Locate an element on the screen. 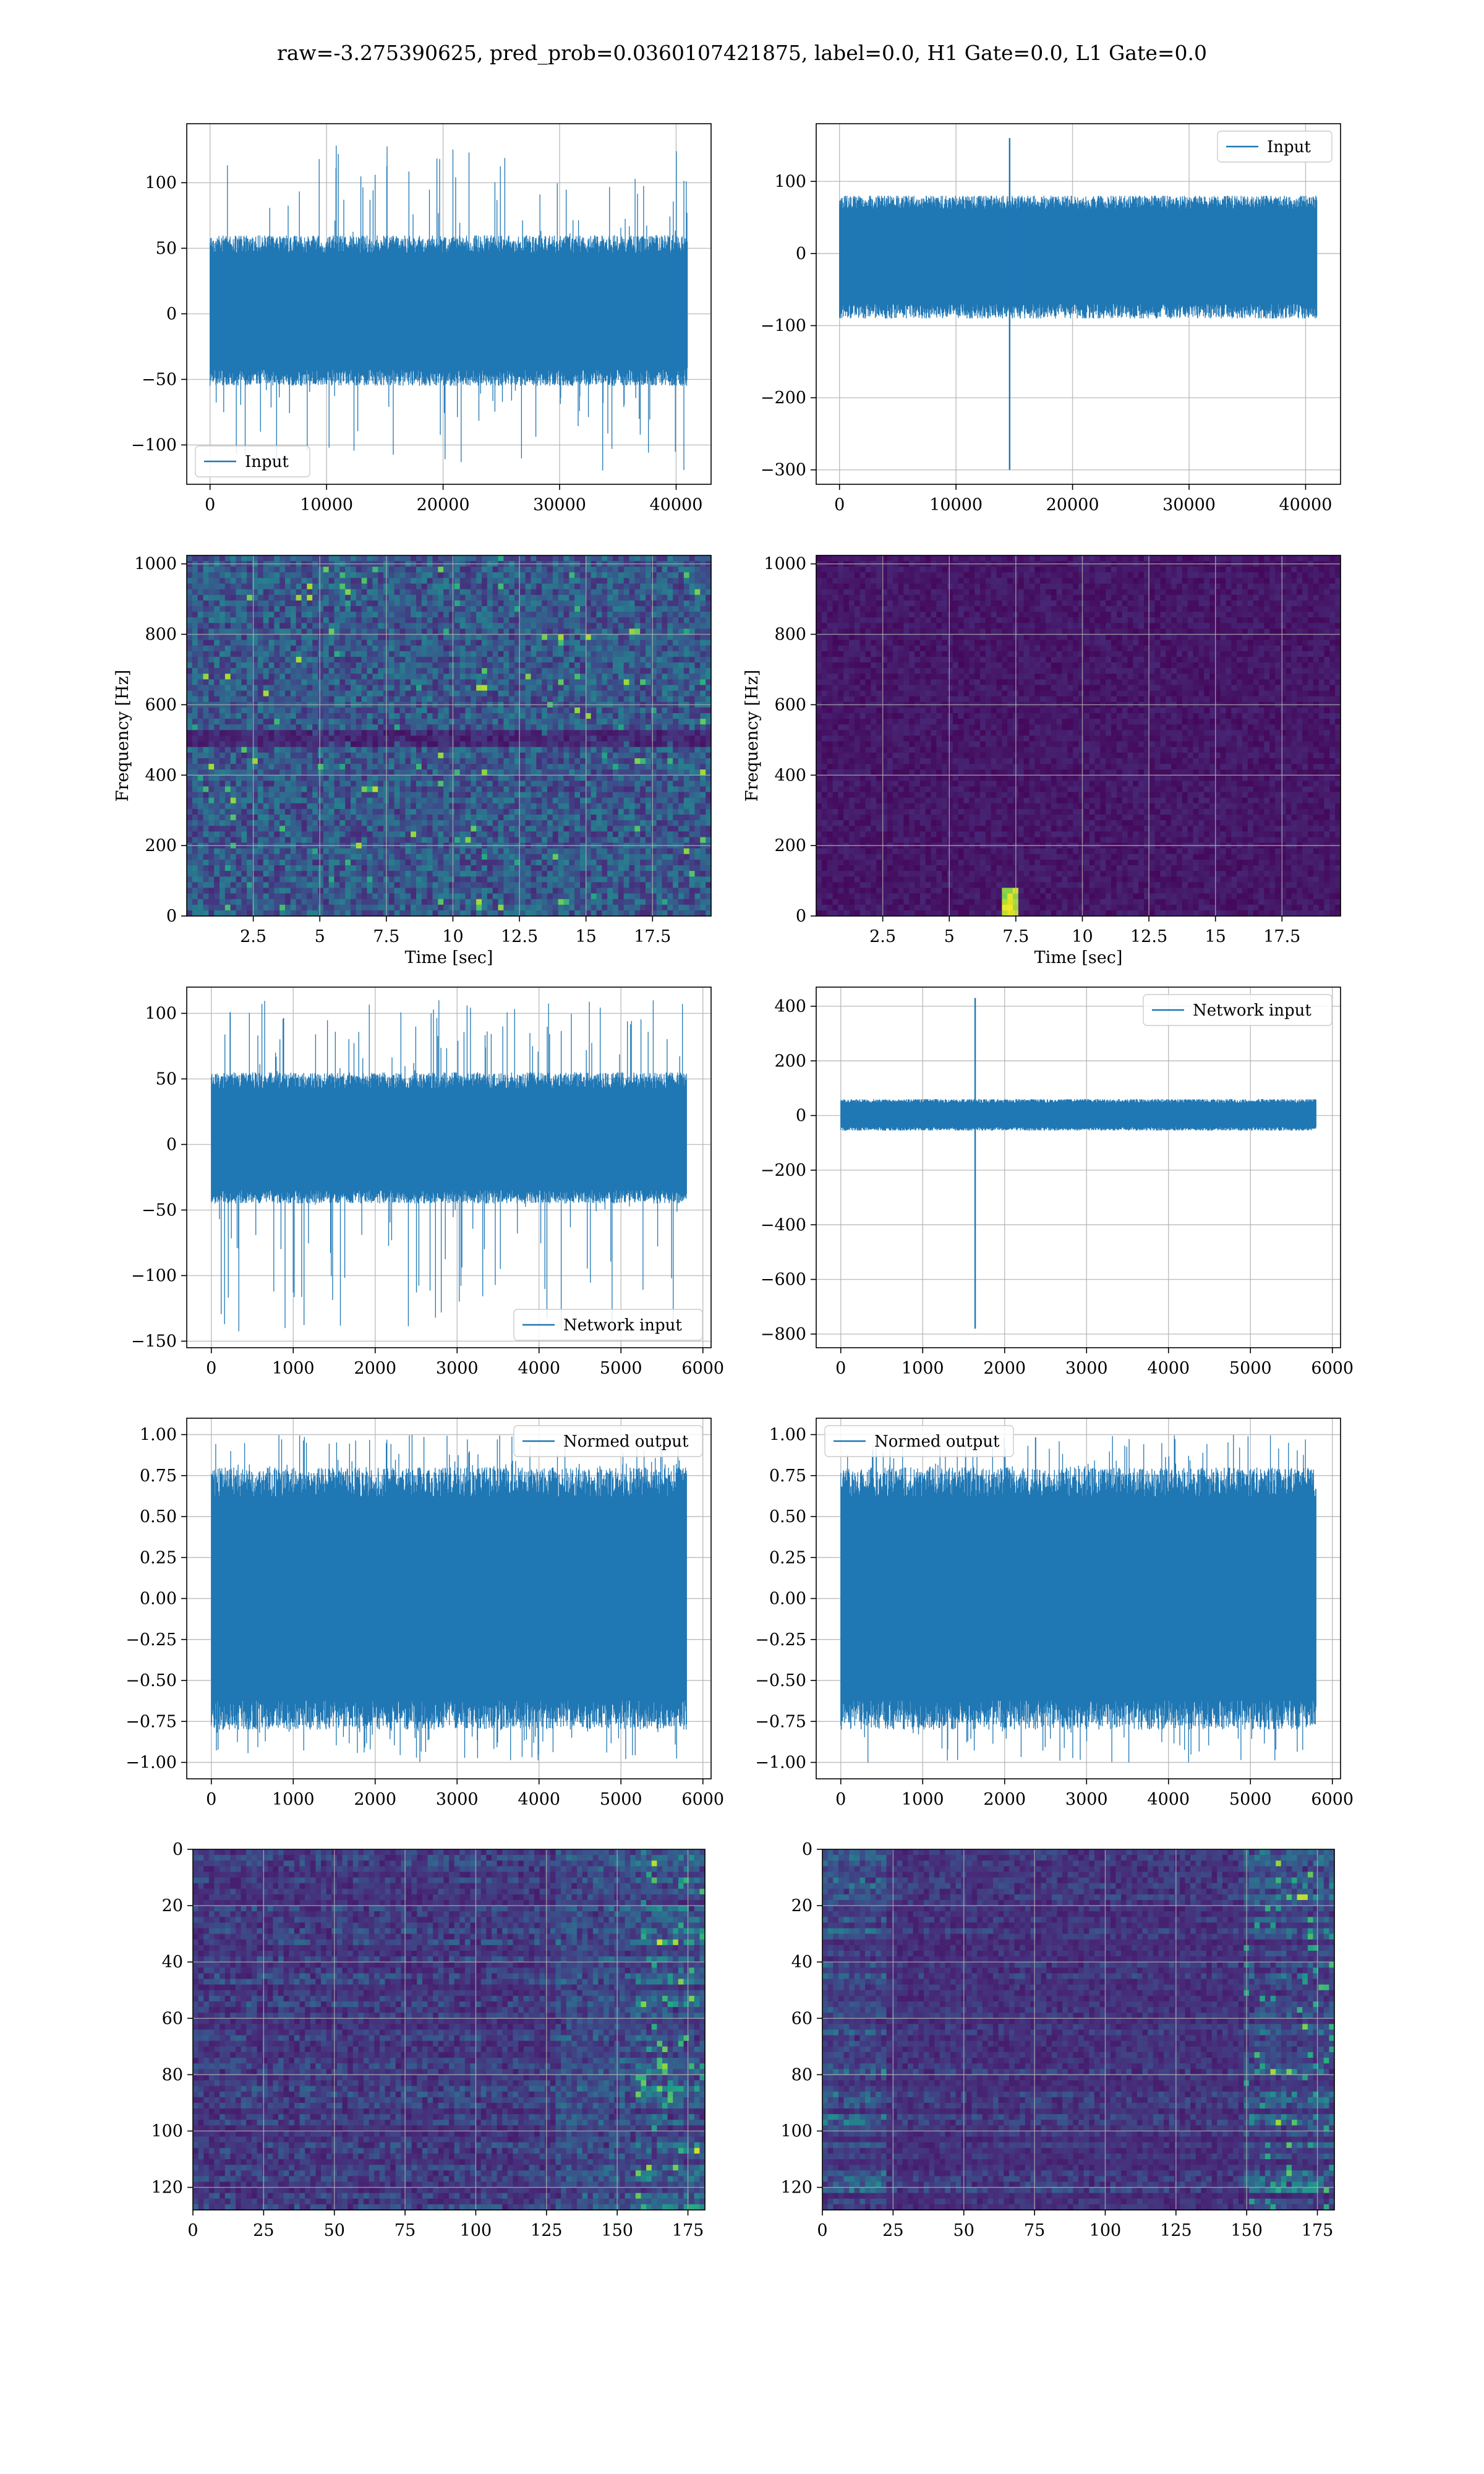 Image resolution: width=1484 pixels, height=2474 pixels. h1-network-input-ytick-label-3: 0 is located at coordinates (171, 1144).